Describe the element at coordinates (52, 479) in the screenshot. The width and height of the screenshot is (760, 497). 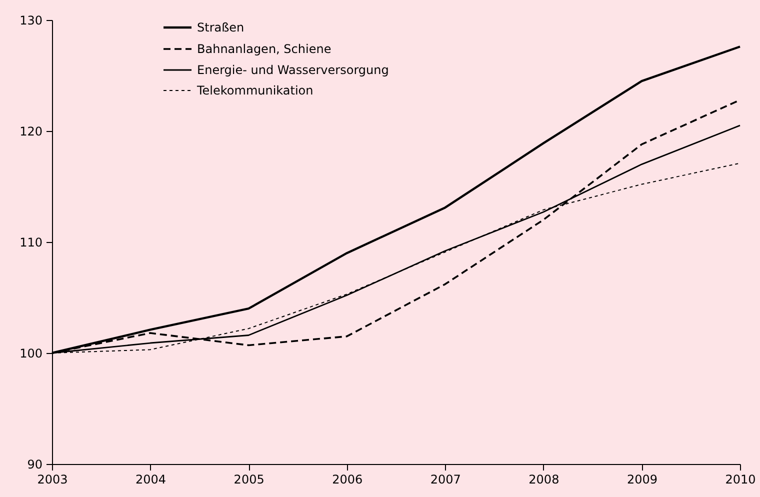
I see `x-tick-label: 2003` at that location.